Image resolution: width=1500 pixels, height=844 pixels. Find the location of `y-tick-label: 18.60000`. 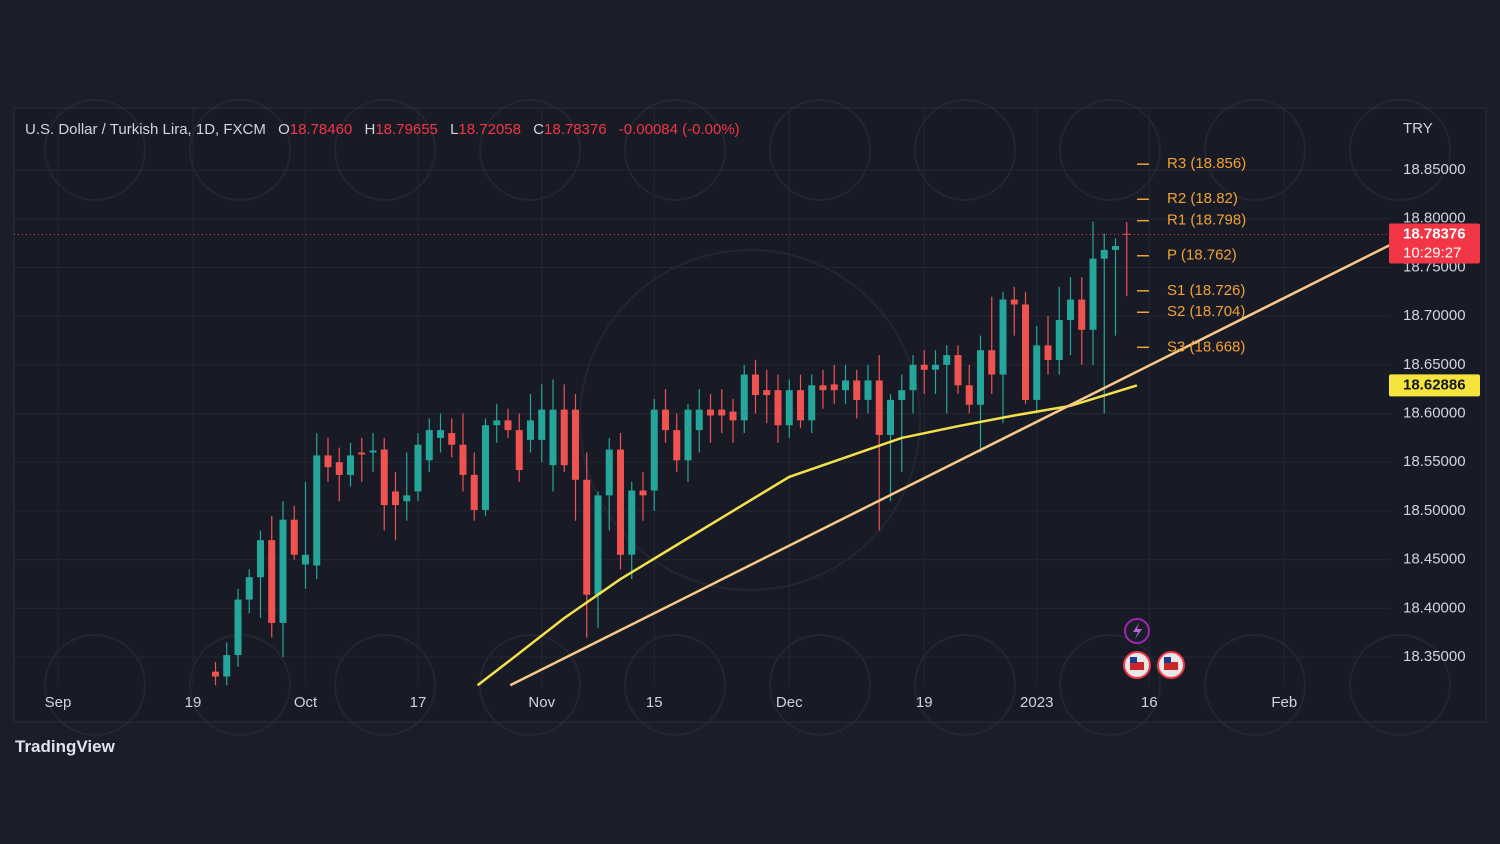

y-tick-label: 18.60000 is located at coordinates (1434, 413).